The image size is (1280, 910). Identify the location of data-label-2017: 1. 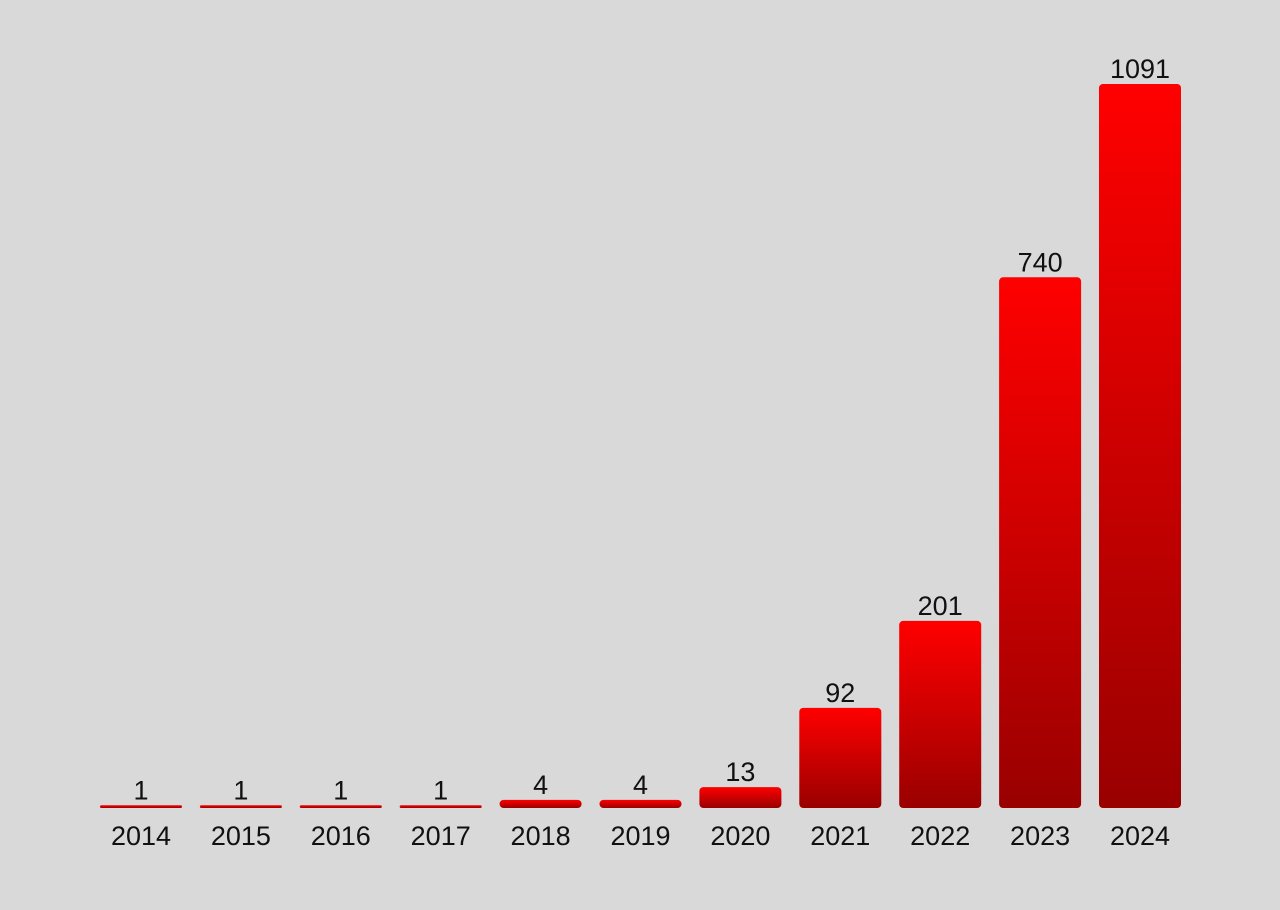
(440, 790).